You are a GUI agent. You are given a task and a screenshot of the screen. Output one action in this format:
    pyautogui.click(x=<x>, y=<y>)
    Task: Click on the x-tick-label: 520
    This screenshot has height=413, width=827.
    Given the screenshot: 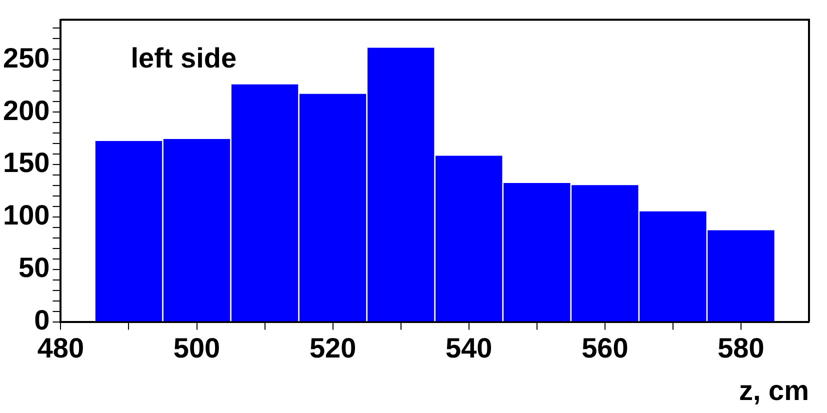 What is the action you would take?
    pyautogui.click(x=332, y=348)
    